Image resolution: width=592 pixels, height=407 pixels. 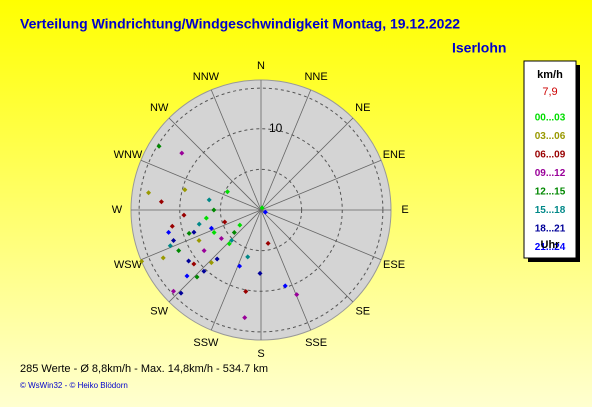 What do you see at coordinates (550, 155) in the screenshot?
I see `legend-entry: 06...09` at bounding box center [550, 155].